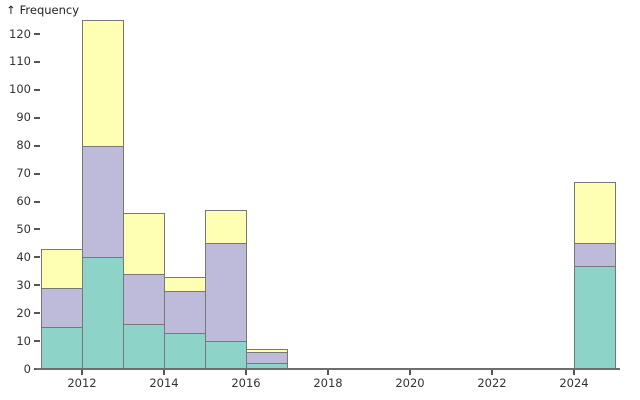 The image size is (640, 400). I want to click on x-tick-label: 2022, so click(492, 383).